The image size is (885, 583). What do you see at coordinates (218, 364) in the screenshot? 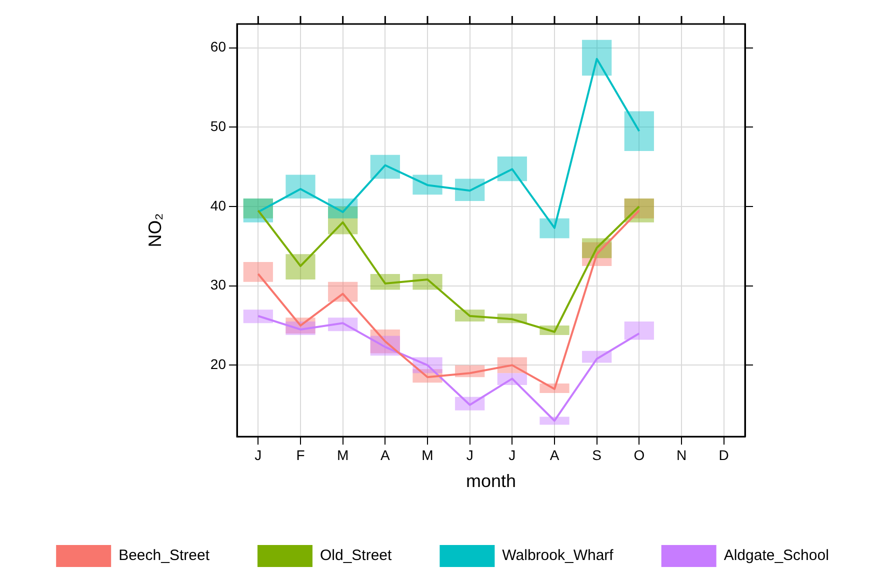
I see `y-tick-label: 20` at bounding box center [218, 364].